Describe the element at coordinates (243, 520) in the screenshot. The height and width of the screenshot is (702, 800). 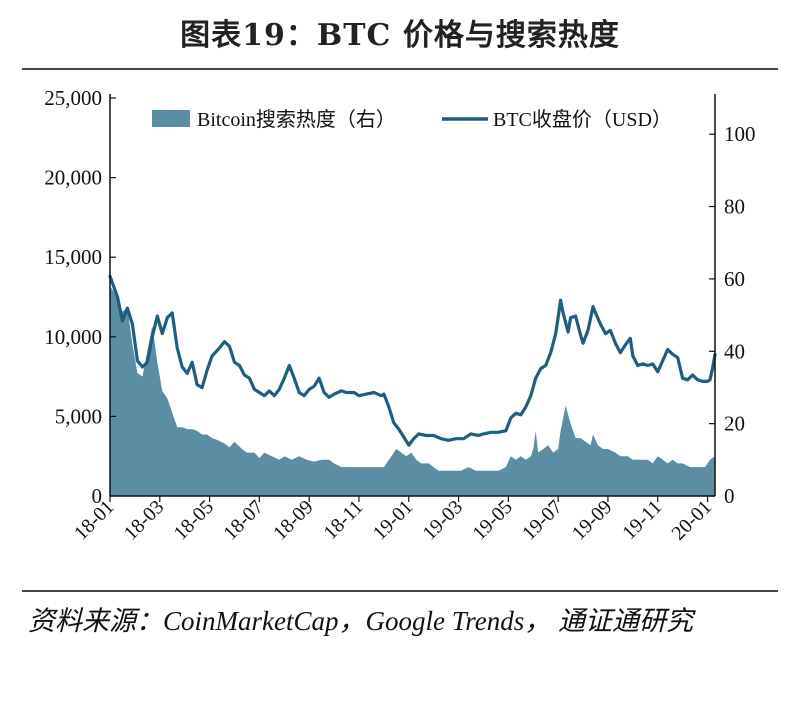
I see `x-tick-label: 18-07` at that location.